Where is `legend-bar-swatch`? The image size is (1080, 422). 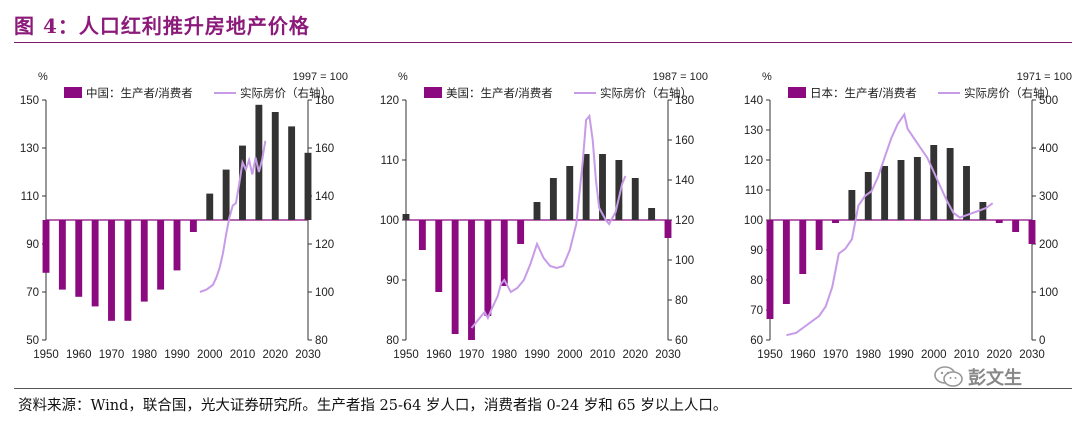
legend-bar-swatch is located at coordinates (73, 92).